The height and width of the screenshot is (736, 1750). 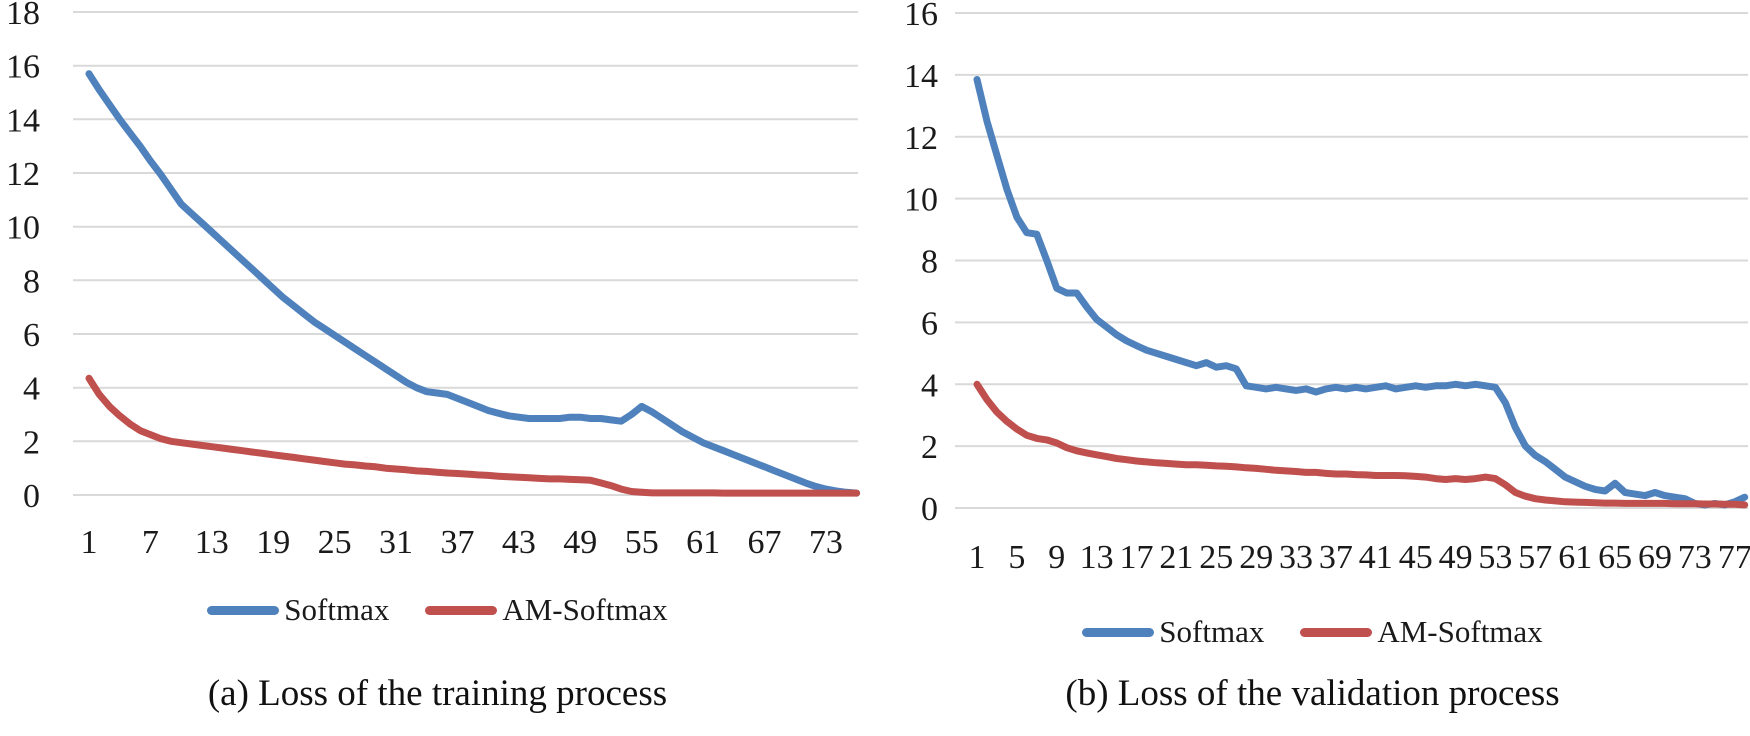 I want to click on x-tick-label: 53, so click(x=1495, y=557).